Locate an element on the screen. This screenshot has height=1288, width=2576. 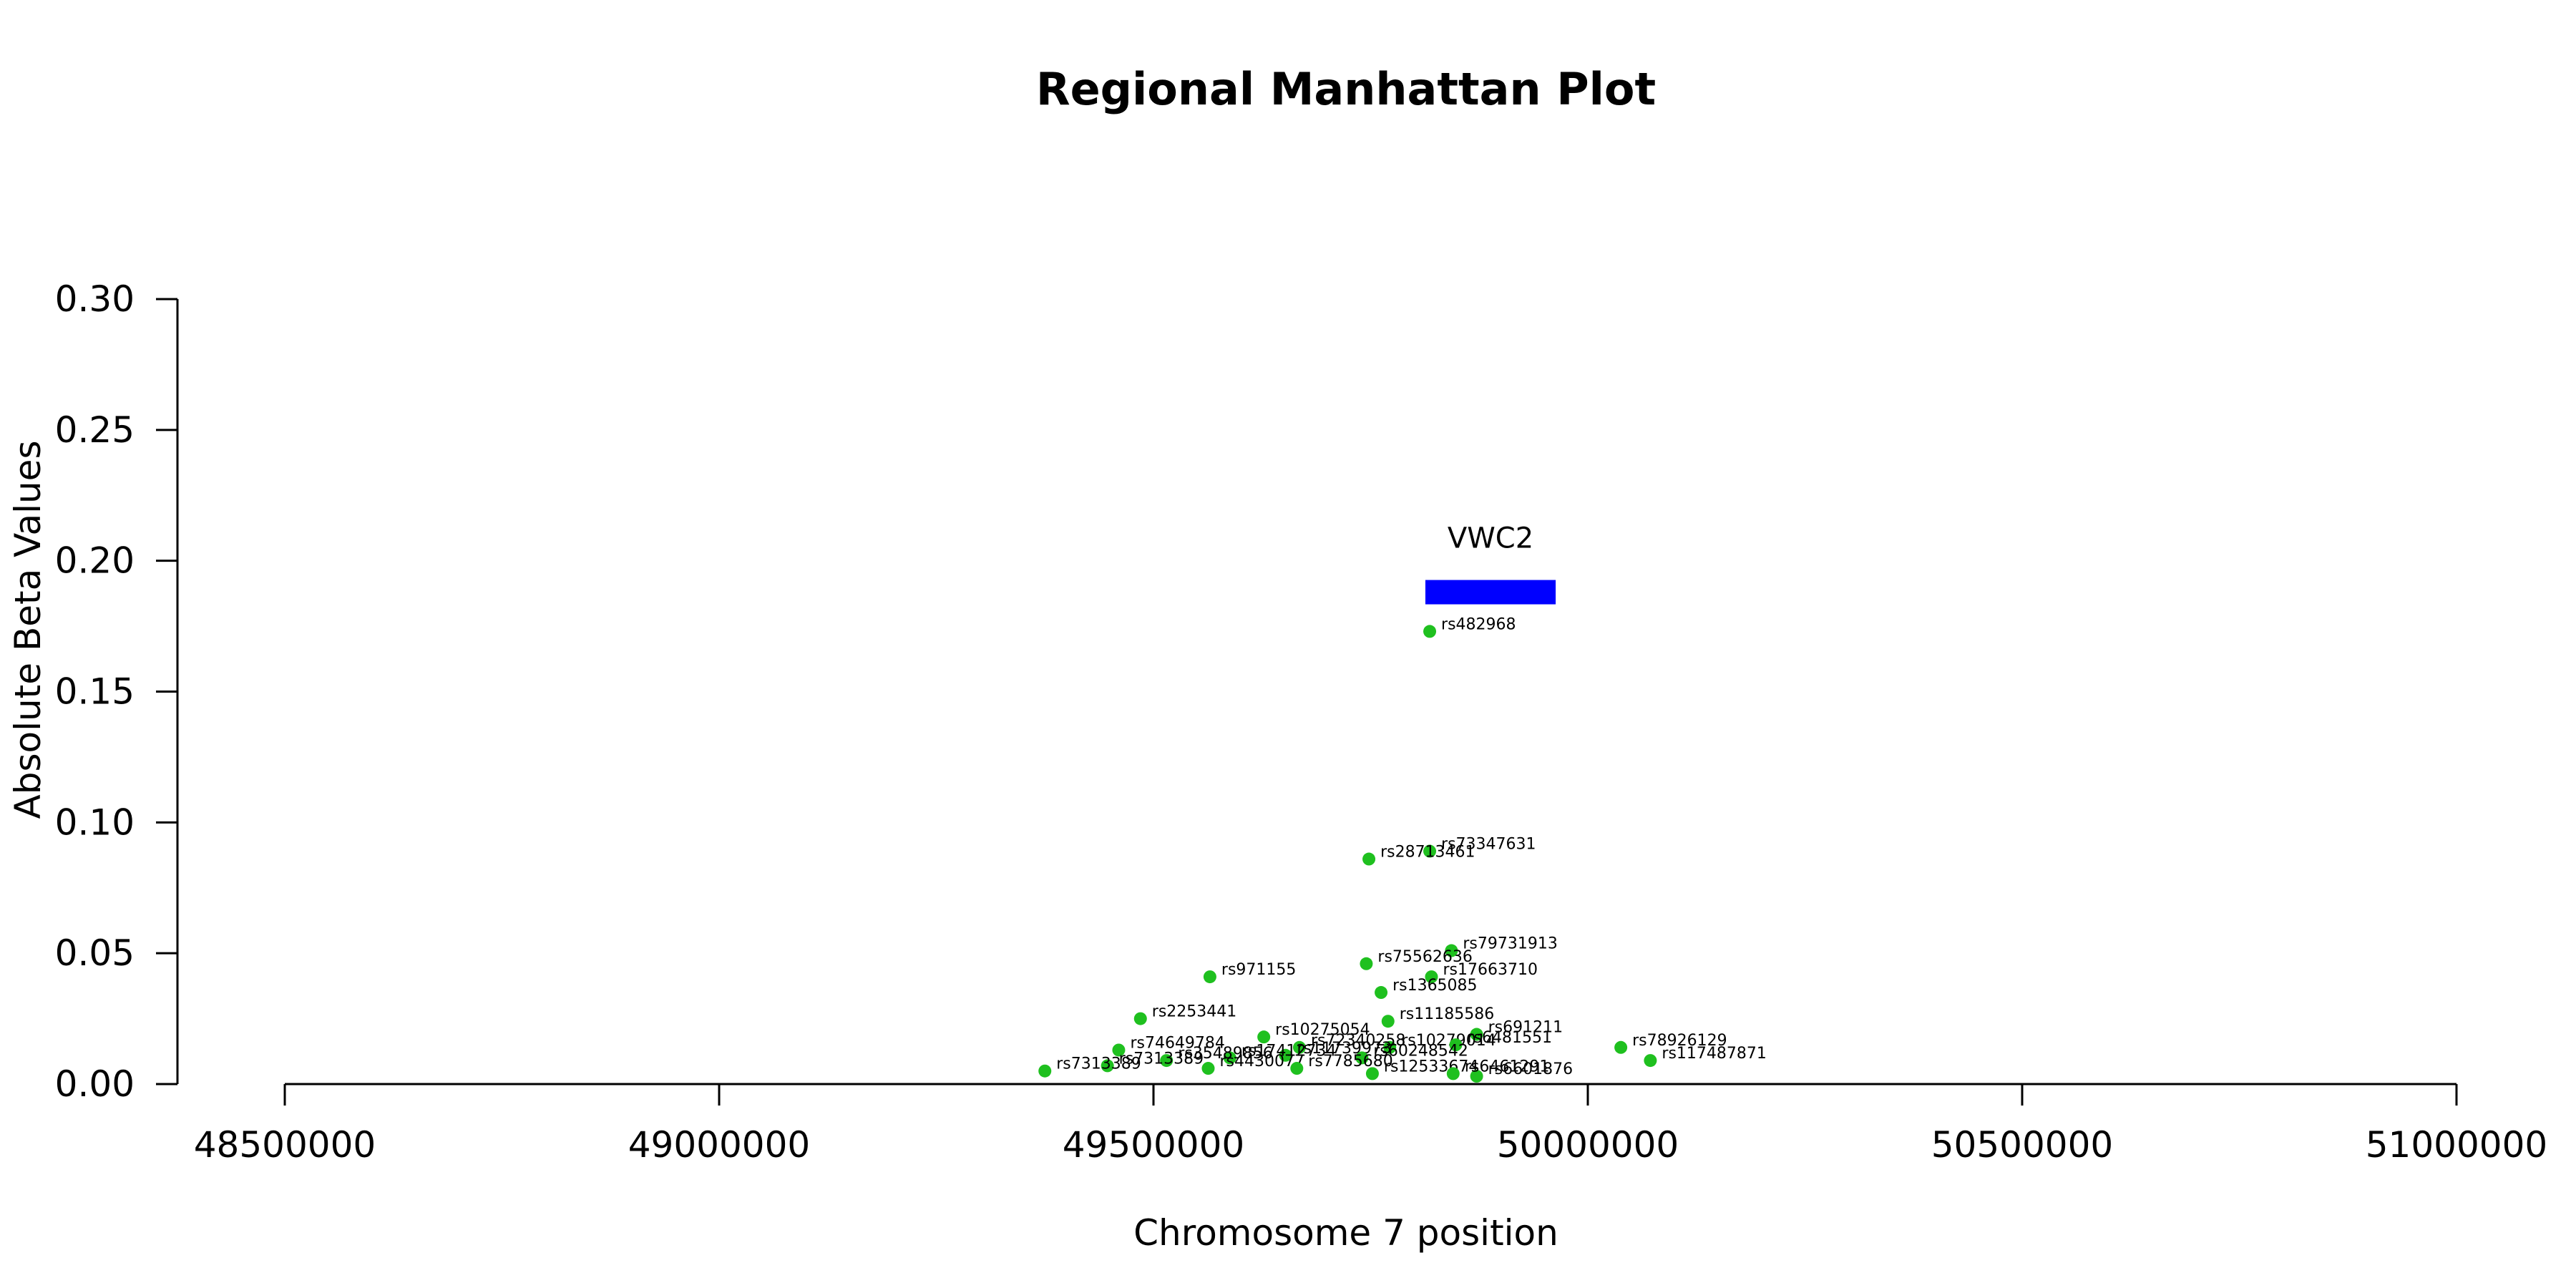
snp-label: rs74649784 is located at coordinates (1177, 1043).